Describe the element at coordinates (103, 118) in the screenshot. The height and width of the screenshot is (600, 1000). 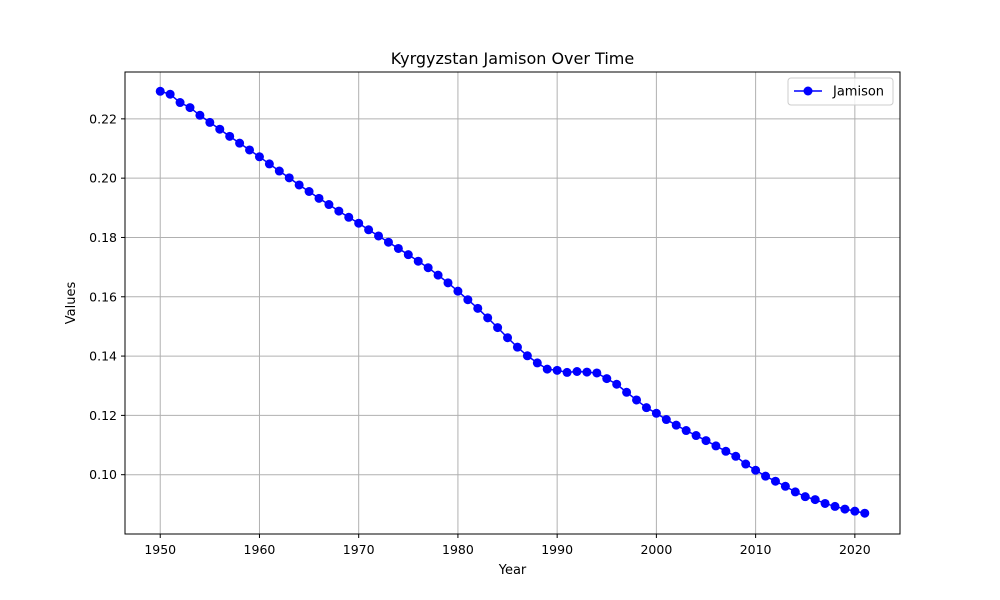
I see `y-tick-label: 0.22` at that location.